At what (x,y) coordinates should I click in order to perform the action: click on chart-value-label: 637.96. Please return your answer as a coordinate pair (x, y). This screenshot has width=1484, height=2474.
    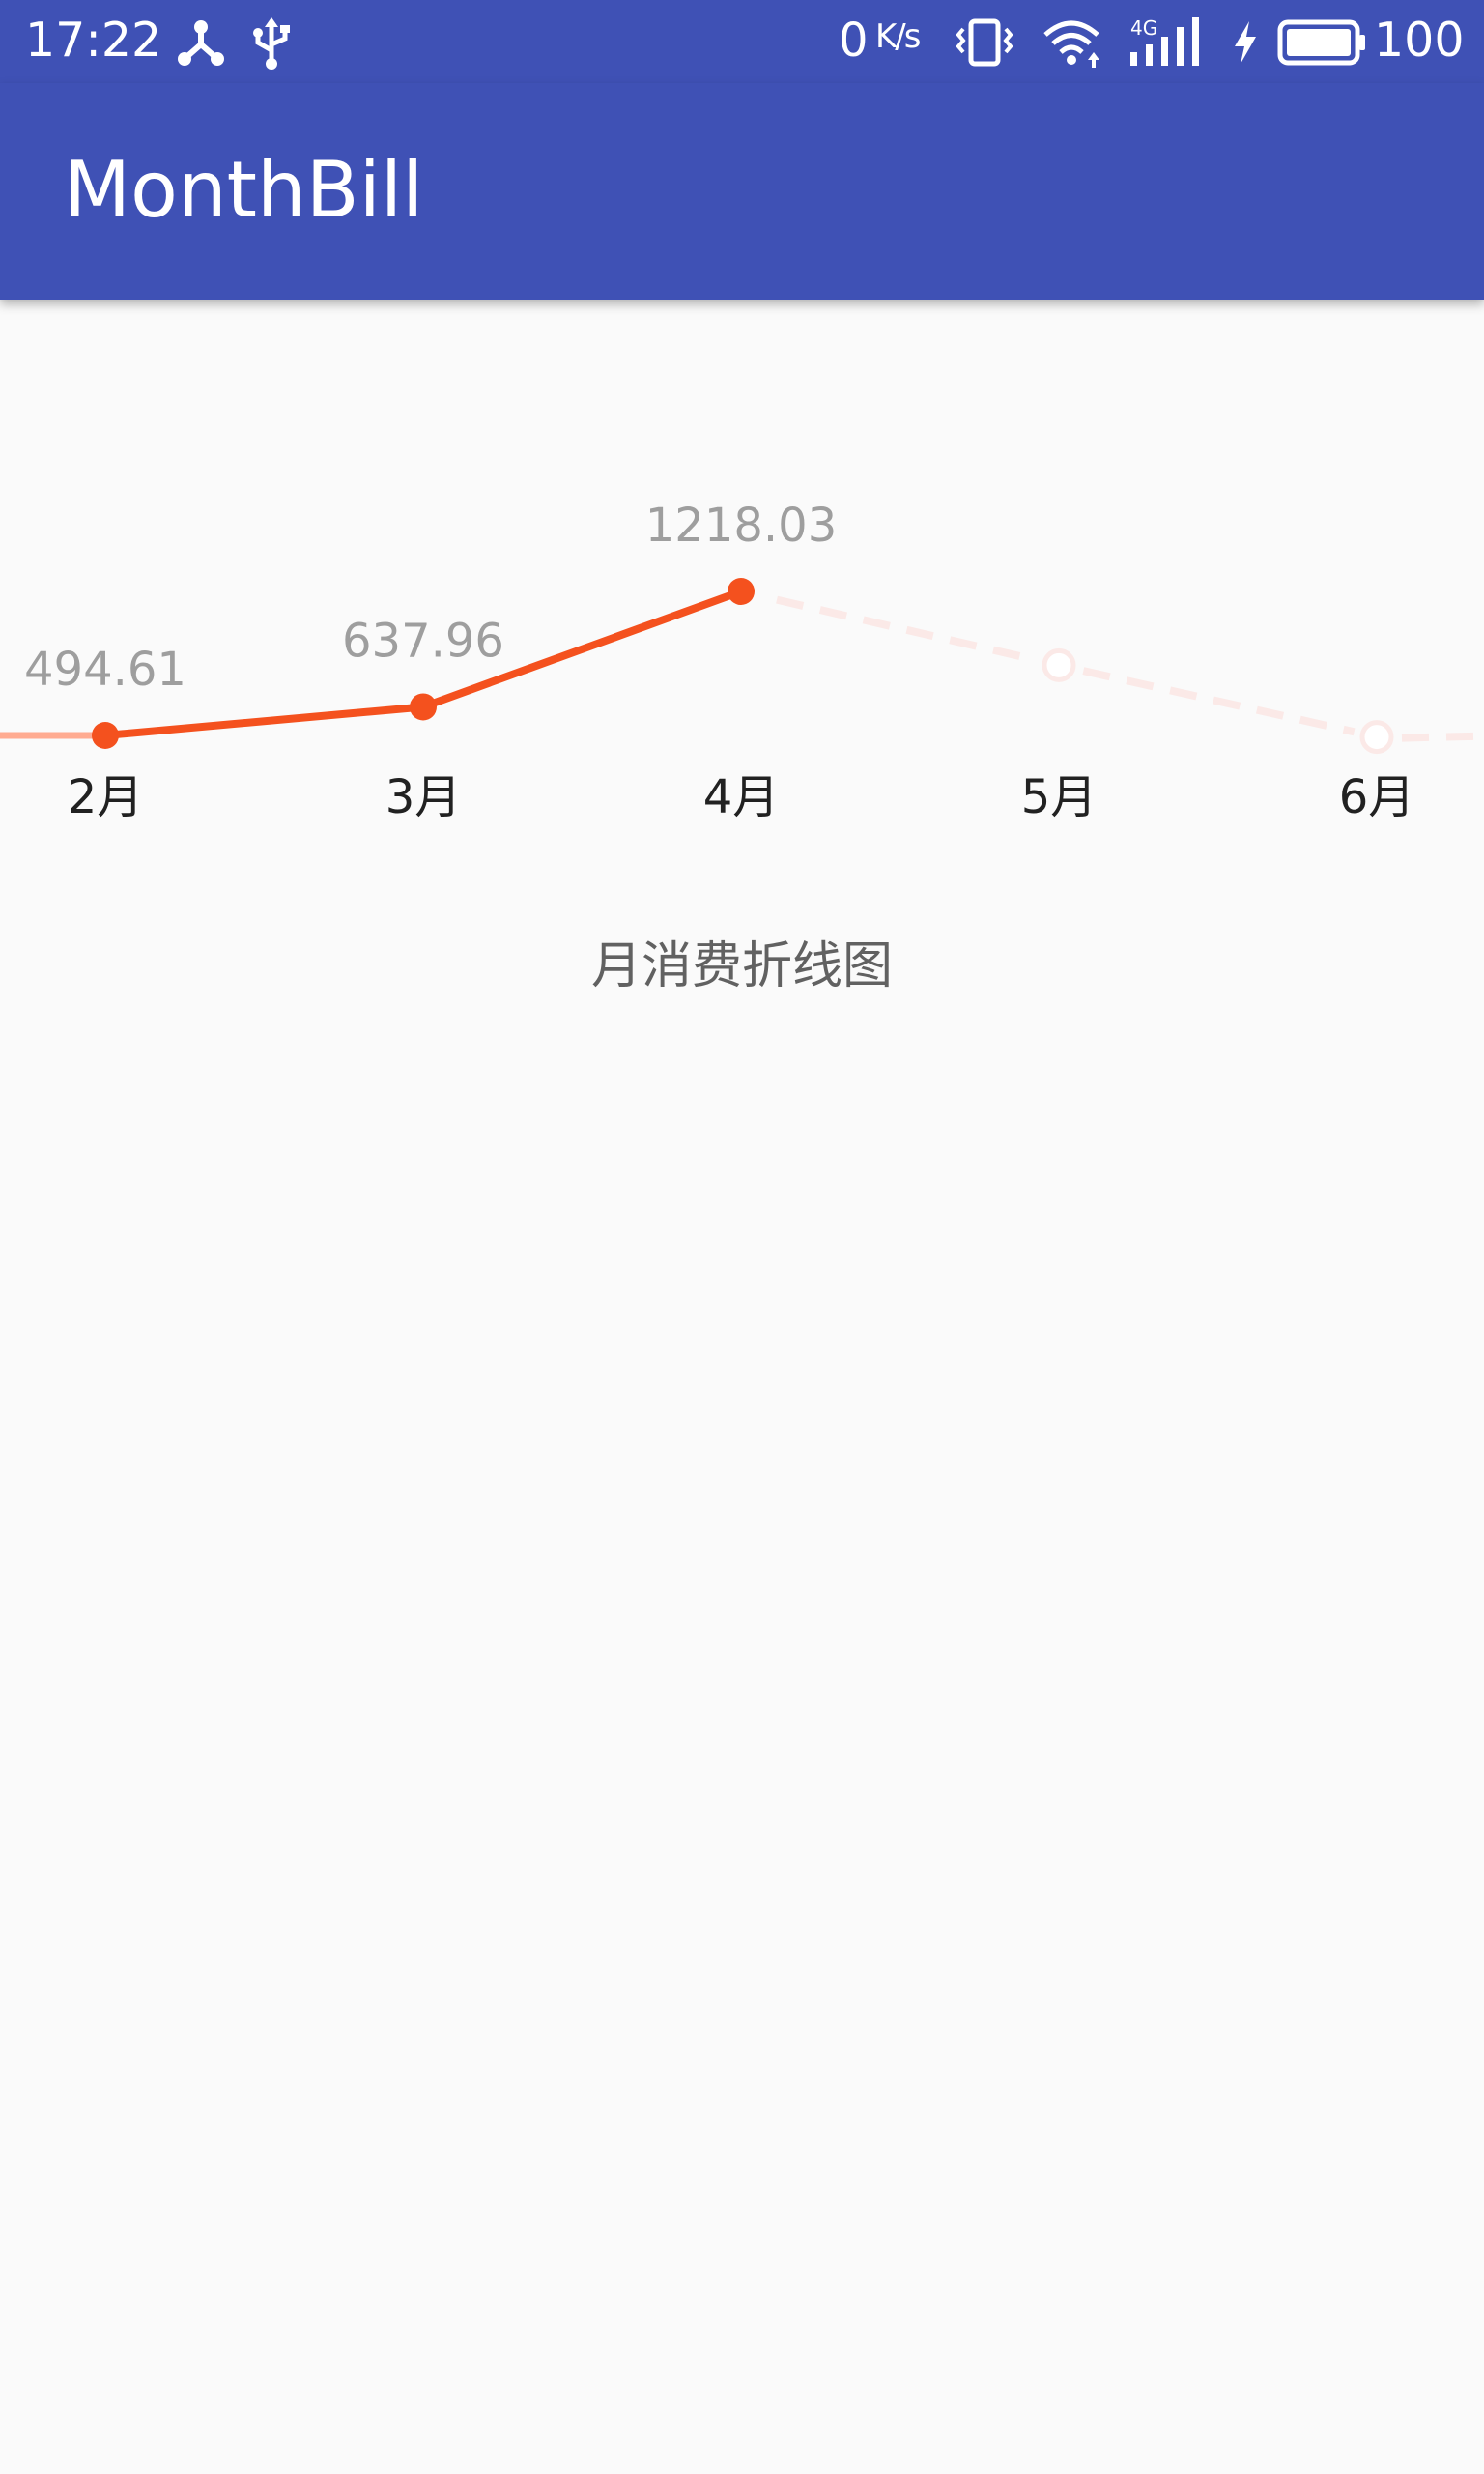
    Looking at the image, I should click on (423, 641).